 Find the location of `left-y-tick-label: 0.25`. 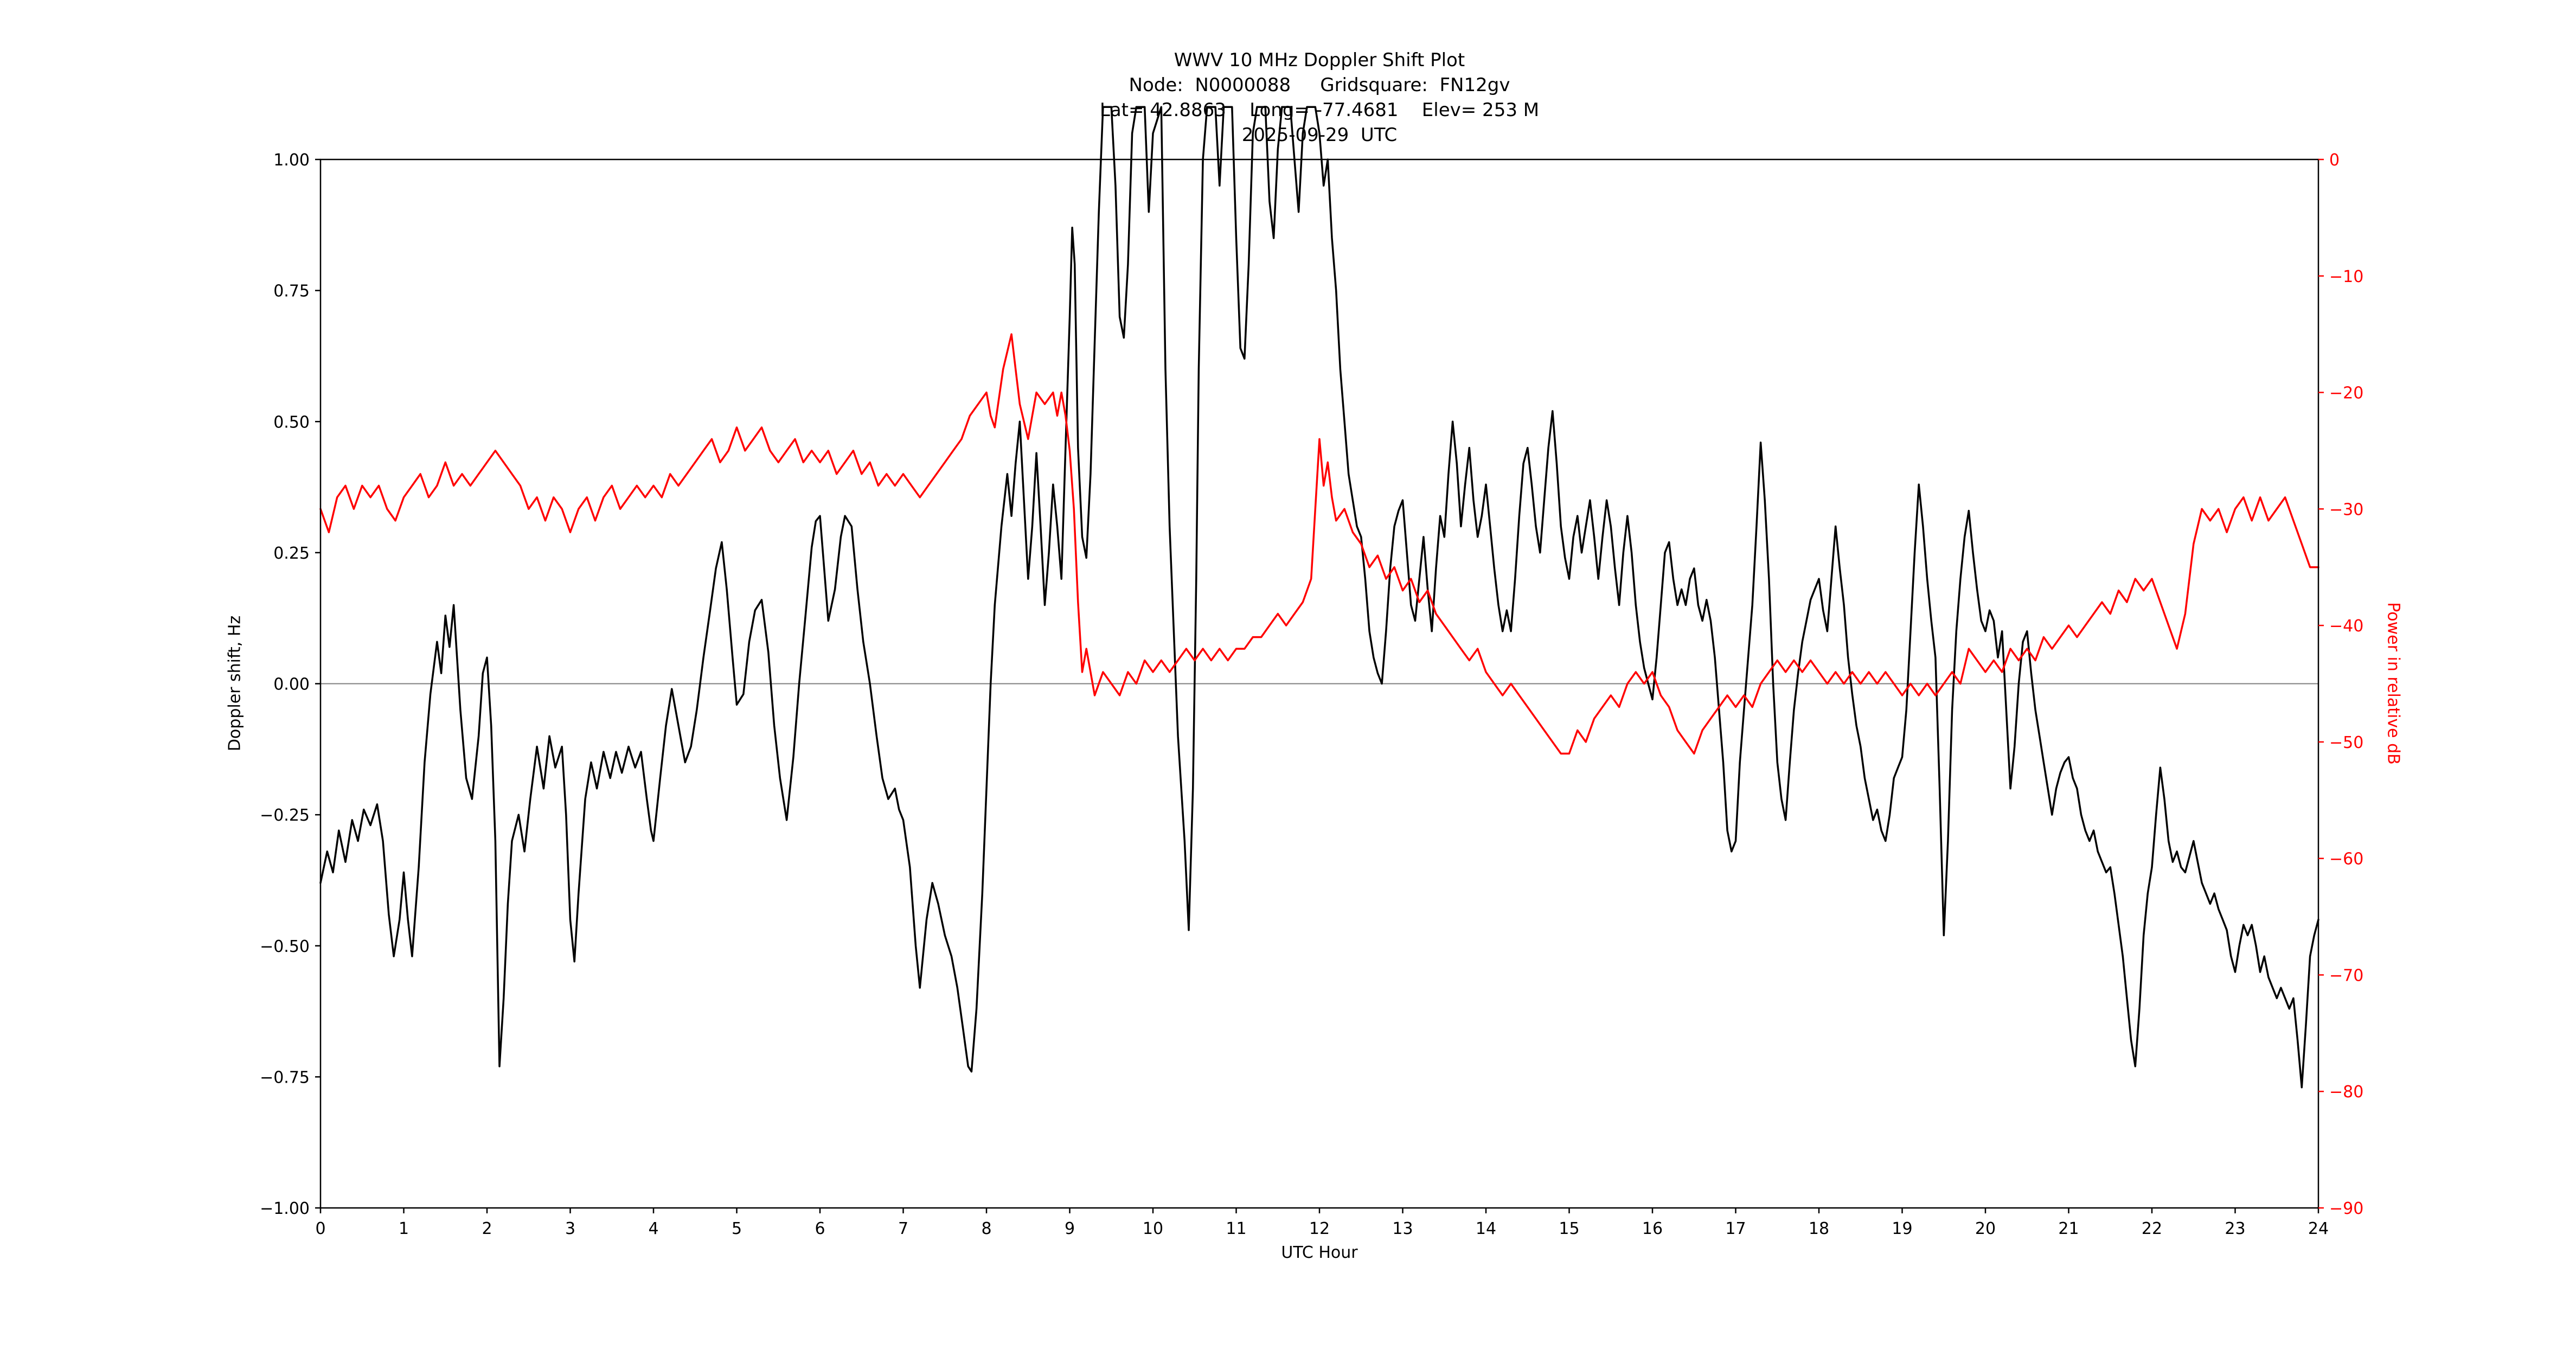

left-y-tick-label: 0.25 is located at coordinates (291, 553).